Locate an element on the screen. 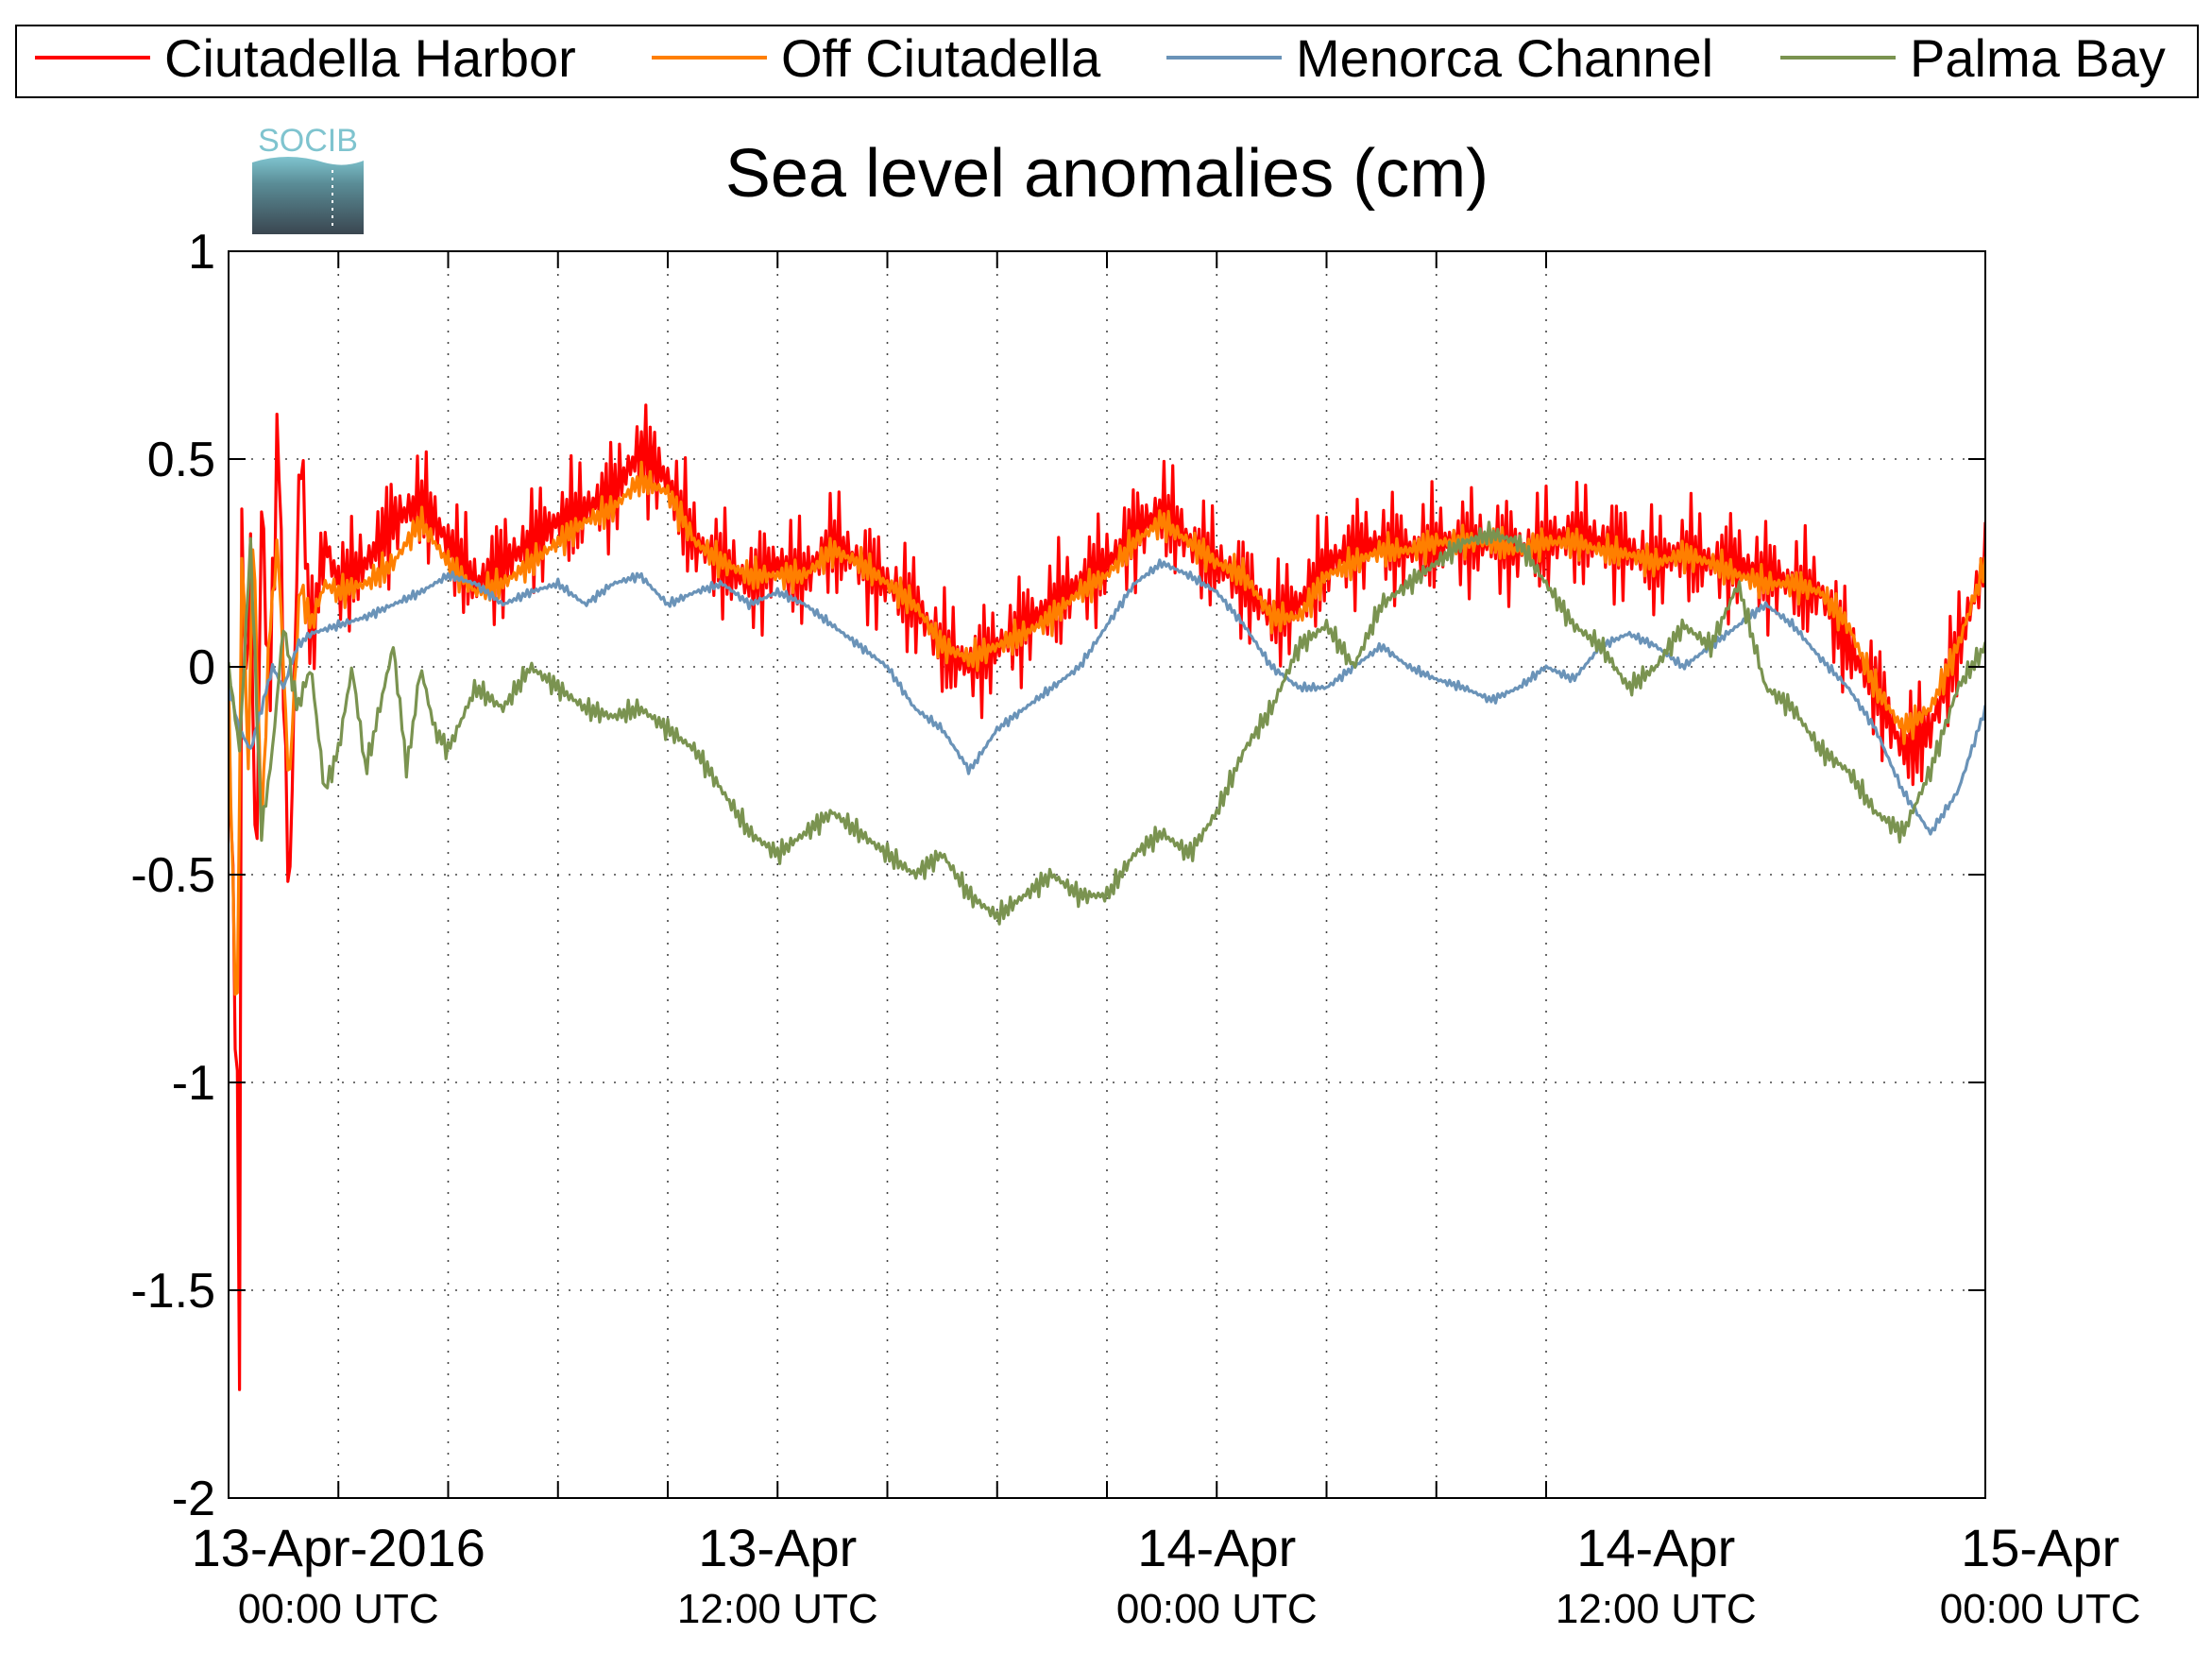 The height and width of the screenshot is (1669, 2212). chart-title: Sea level anomalies (cm) is located at coordinates (1107, 174).